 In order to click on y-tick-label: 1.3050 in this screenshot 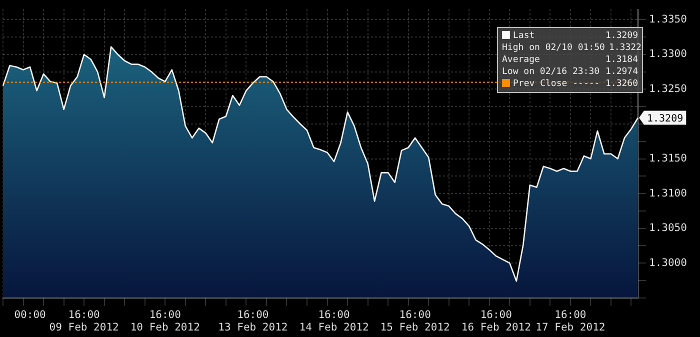, I will do `click(668, 228)`.